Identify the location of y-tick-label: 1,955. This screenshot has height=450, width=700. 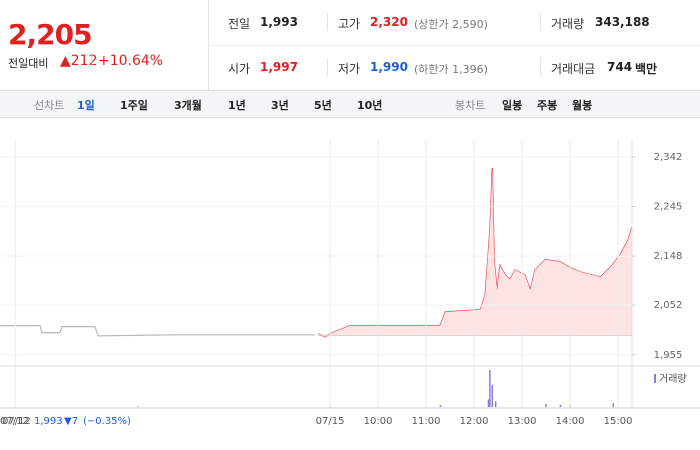
(668, 355).